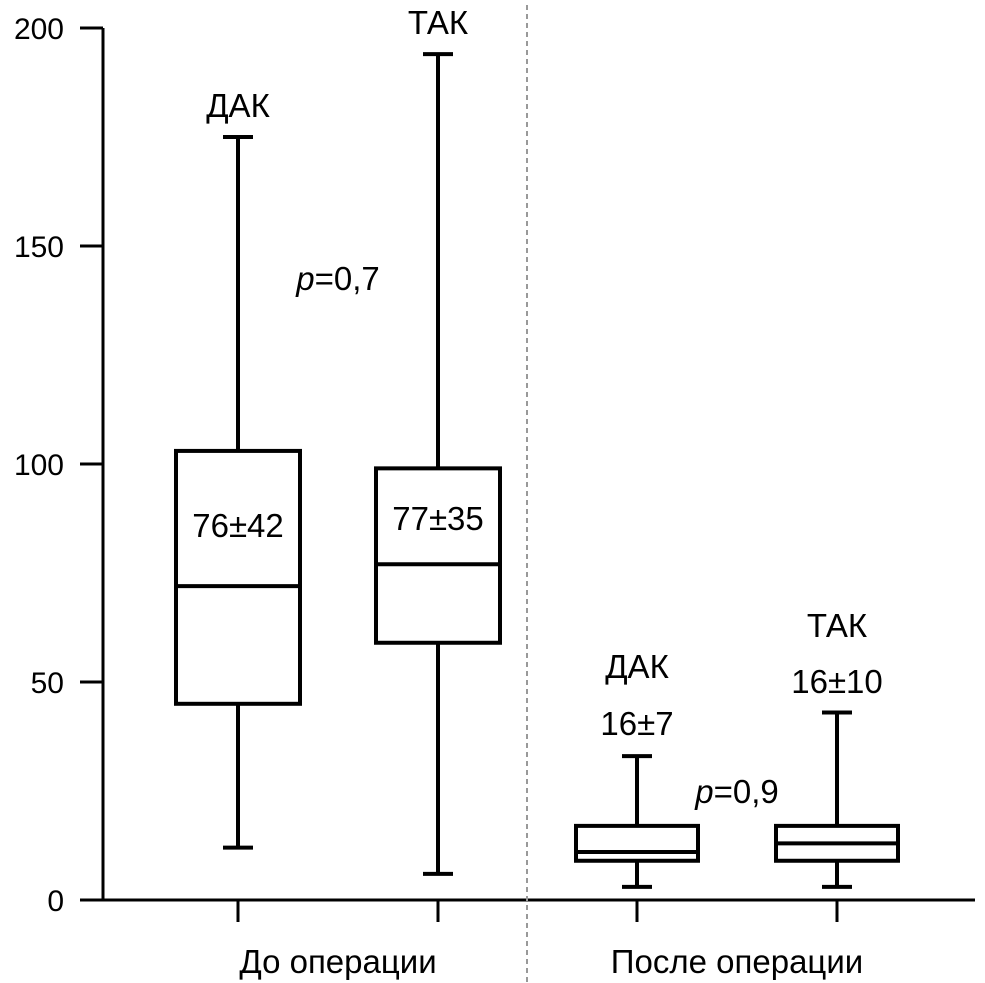  What do you see at coordinates (837, 681) in the screenshot?
I see `stat-label: 16±10` at bounding box center [837, 681].